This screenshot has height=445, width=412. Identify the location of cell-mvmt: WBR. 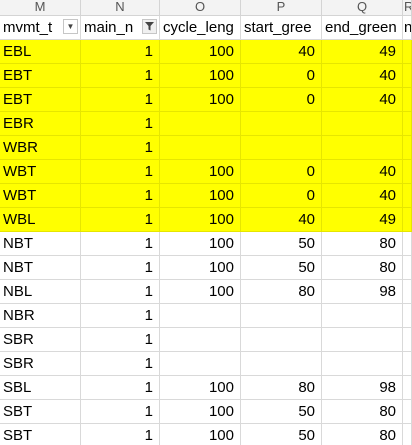
(40, 147).